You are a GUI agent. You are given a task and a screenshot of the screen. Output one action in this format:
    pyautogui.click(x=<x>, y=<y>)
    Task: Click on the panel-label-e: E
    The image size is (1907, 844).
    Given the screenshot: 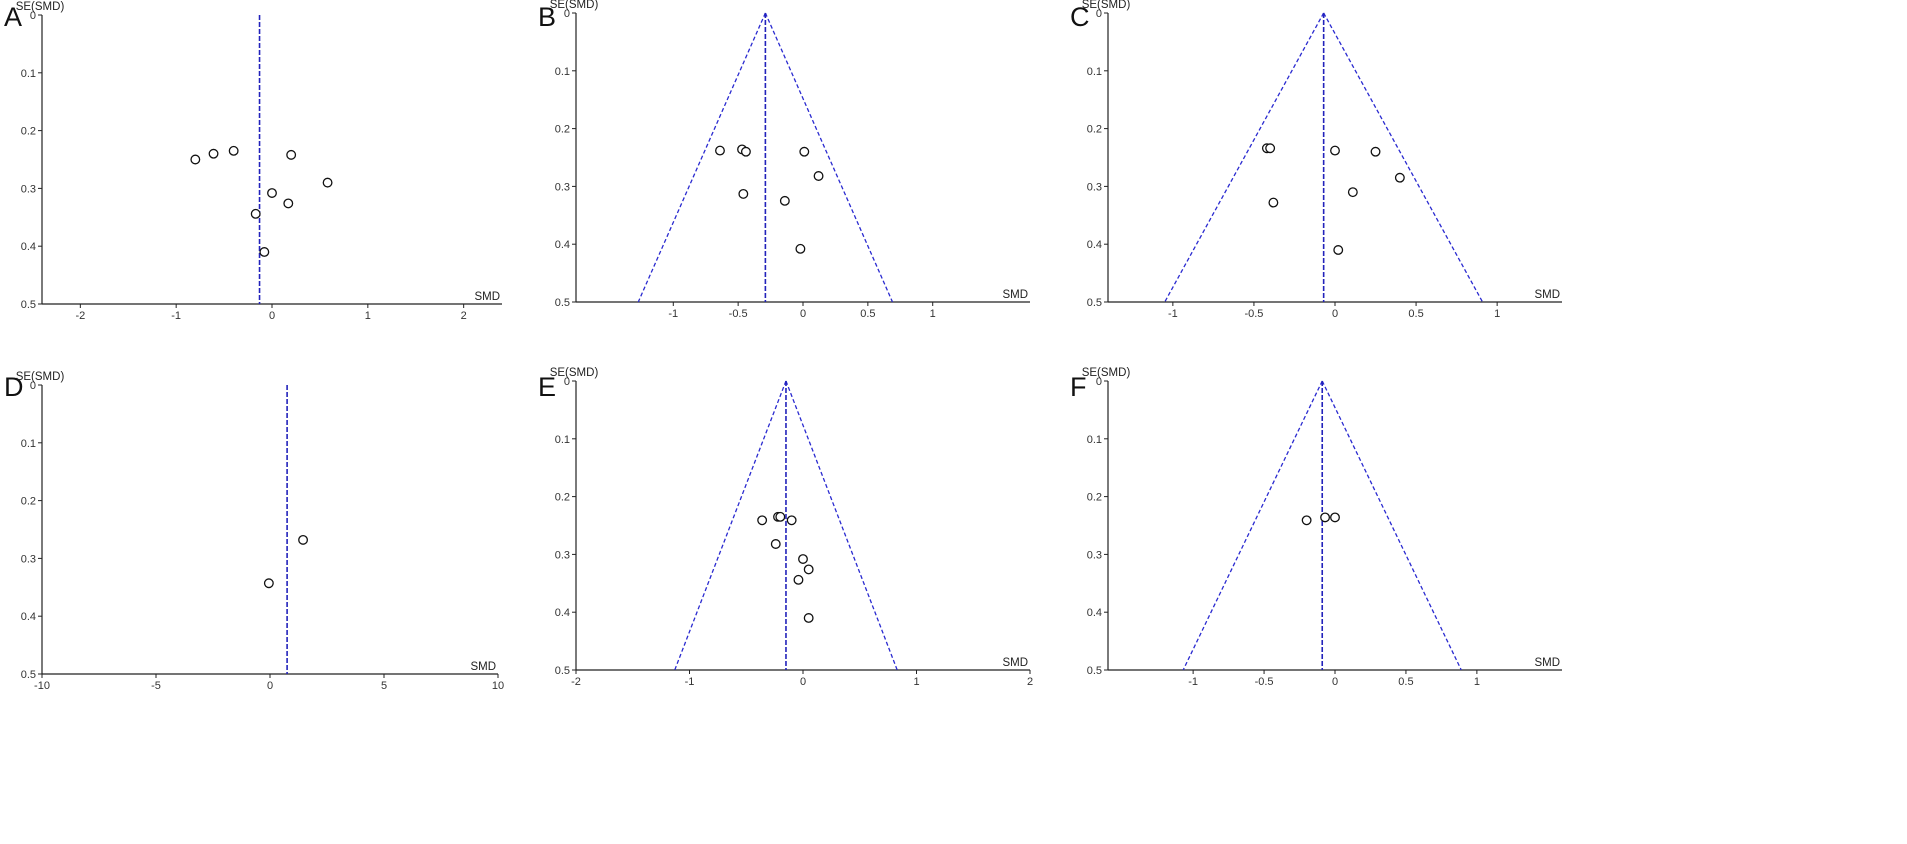 What is the action you would take?
    pyautogui.click(x=547, y=387)
    